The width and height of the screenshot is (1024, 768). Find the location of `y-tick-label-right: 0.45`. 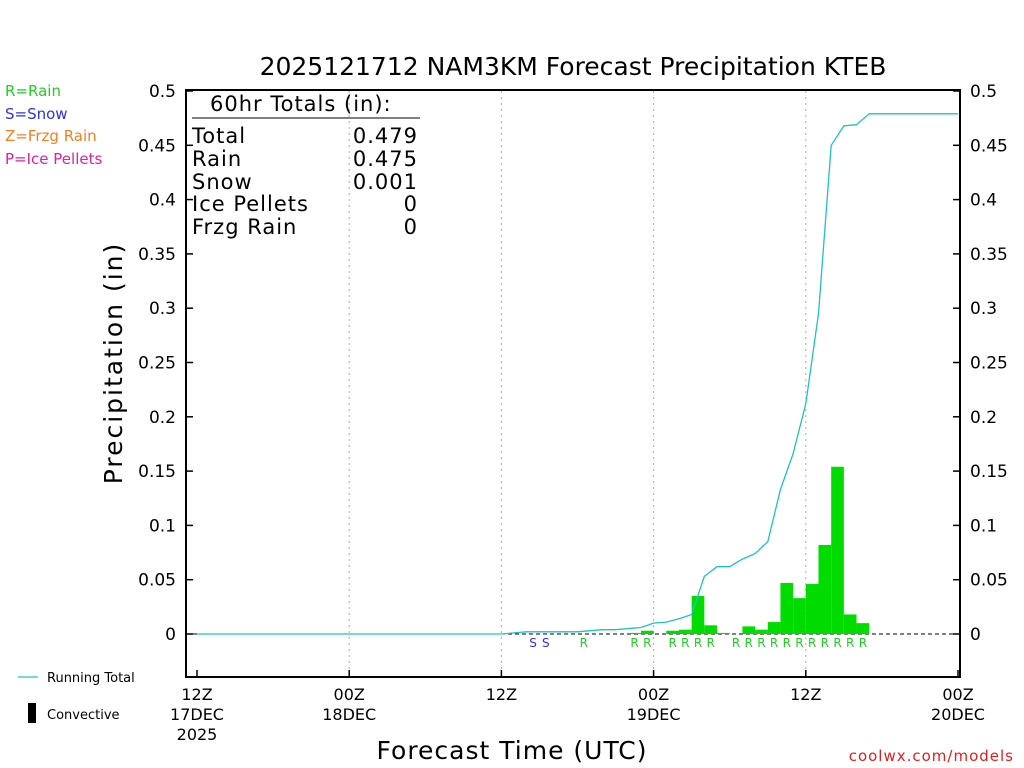

y-tick-label-right: 0.45 is located at coordinates (989, 146).